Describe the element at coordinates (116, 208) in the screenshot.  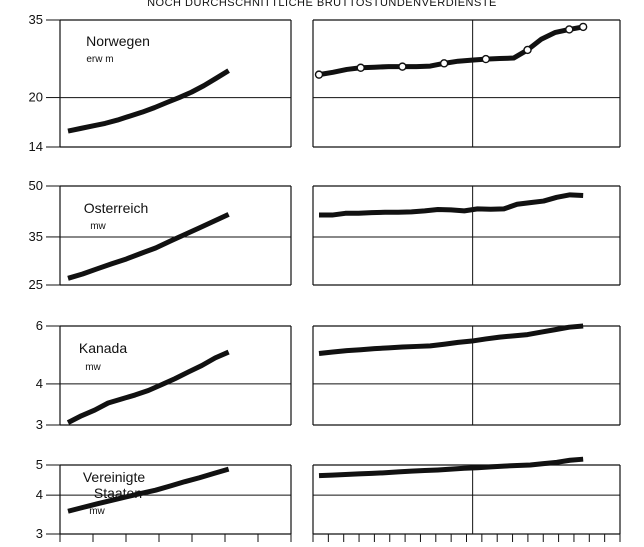
I see `panel-label: Osterreich` at that location.